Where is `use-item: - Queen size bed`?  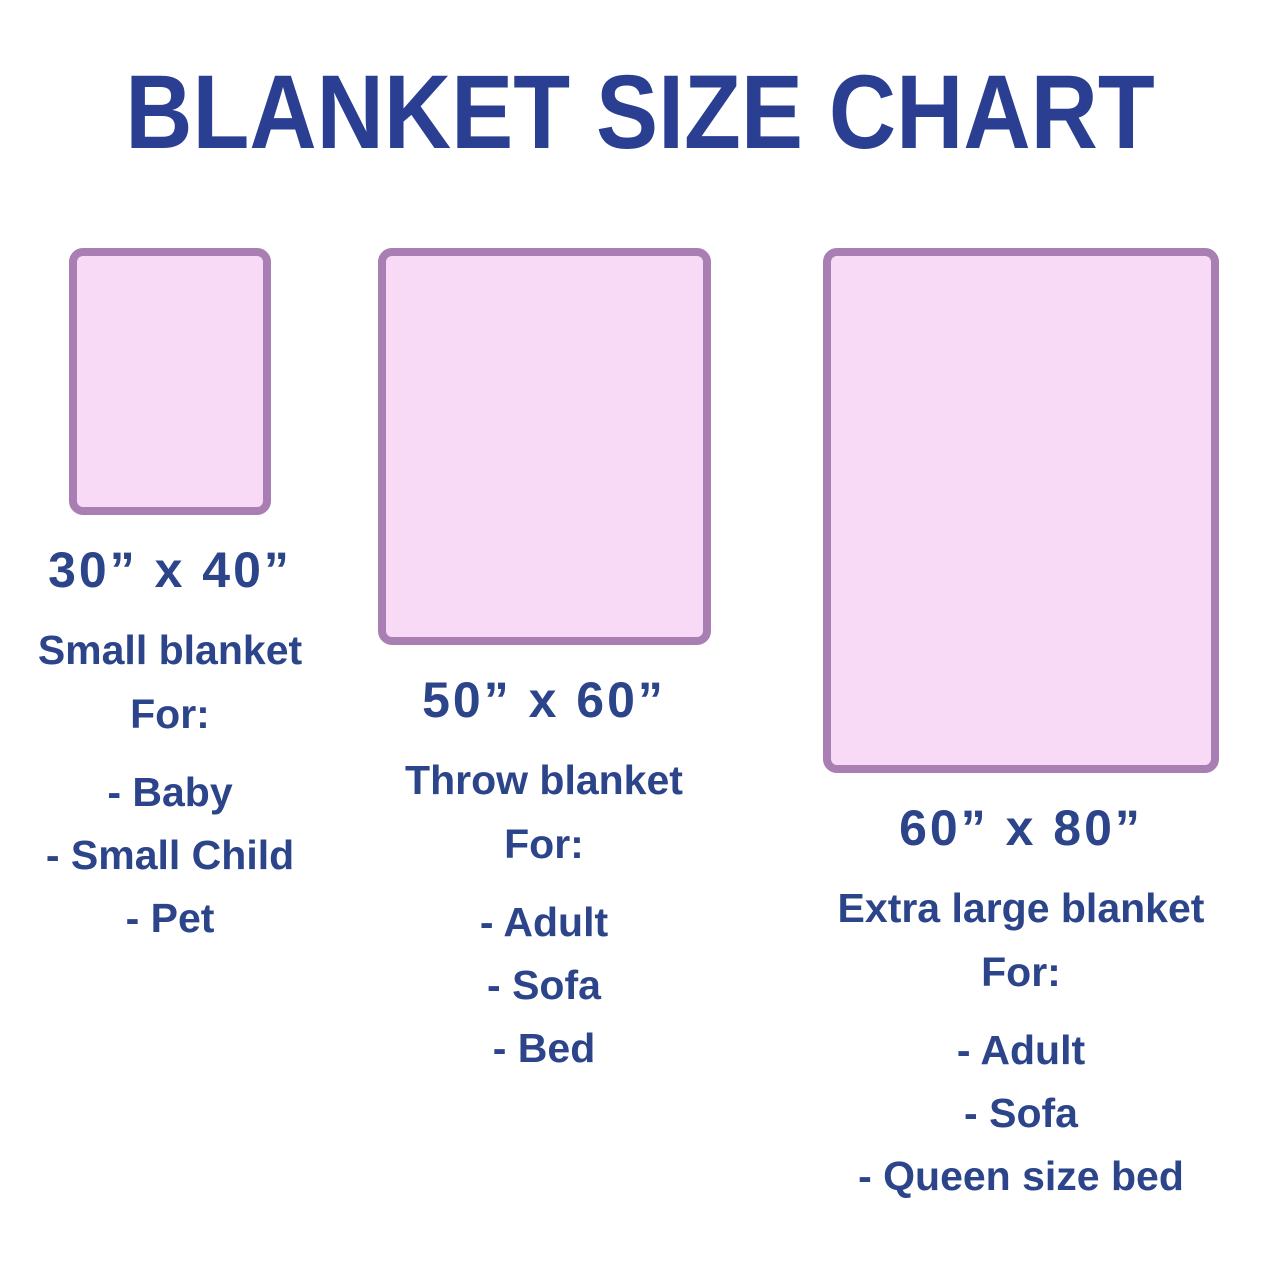 use-item: - Queen size bed is located at coordinates (1021, 1176).